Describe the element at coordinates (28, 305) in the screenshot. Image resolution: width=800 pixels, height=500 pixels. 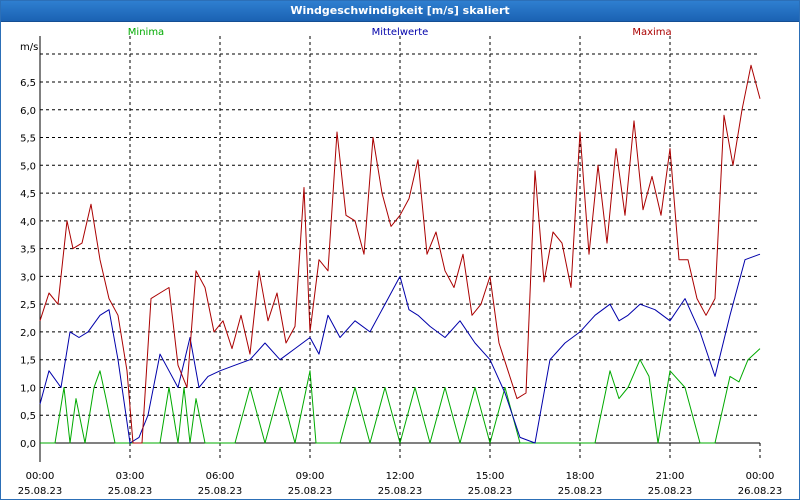
I see `y-tick-label: 2,5` at that location.